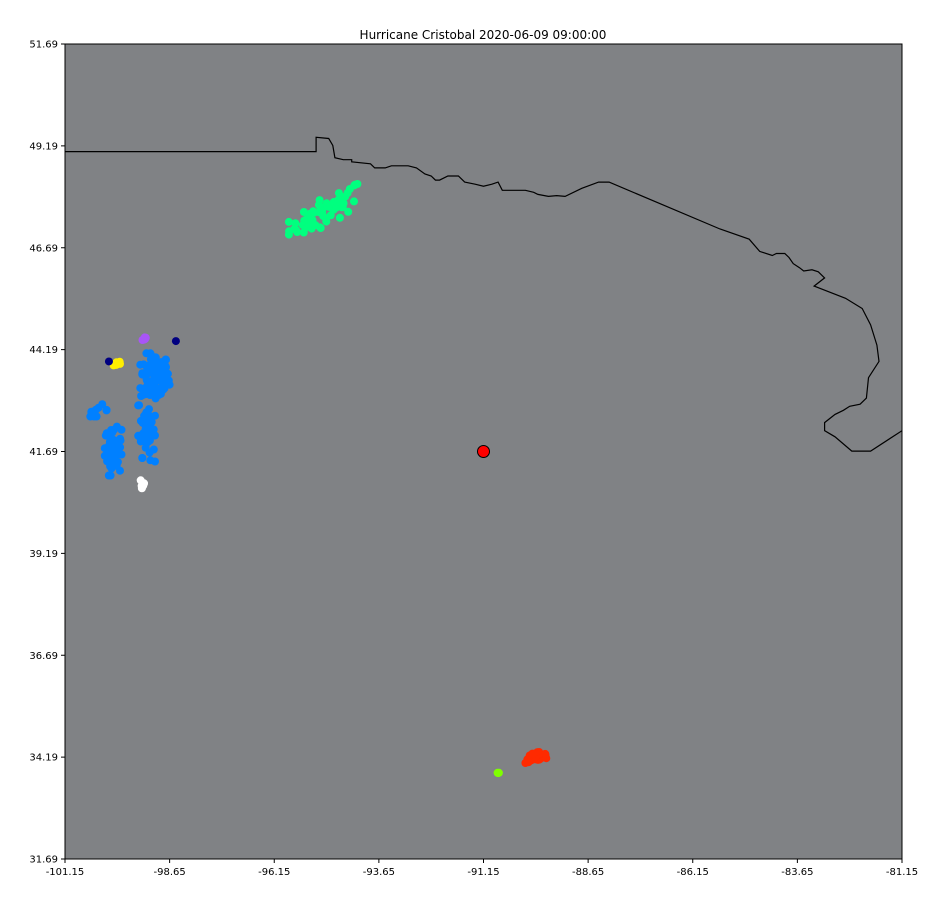  I want to click on x-tick-label: -83.65, so click(797, 872).